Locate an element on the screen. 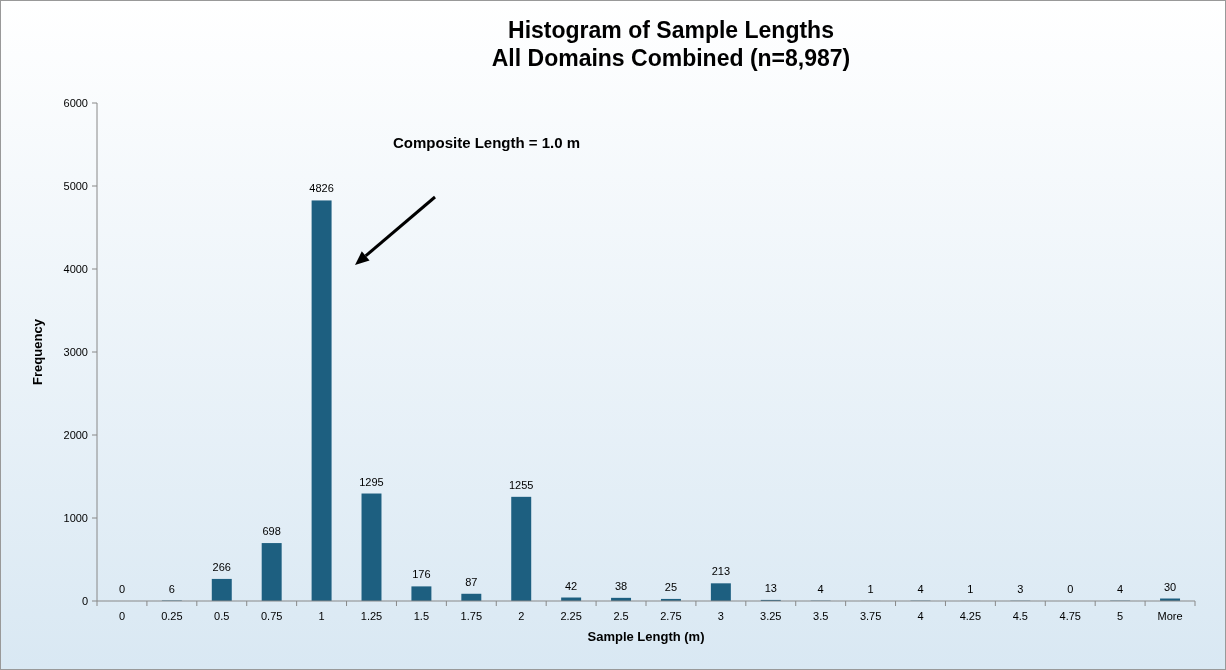 Image resolution: width=1226 pixels, height=670 pixels. x-tick-label: 4.5 is located at coordinates (1020, 616).